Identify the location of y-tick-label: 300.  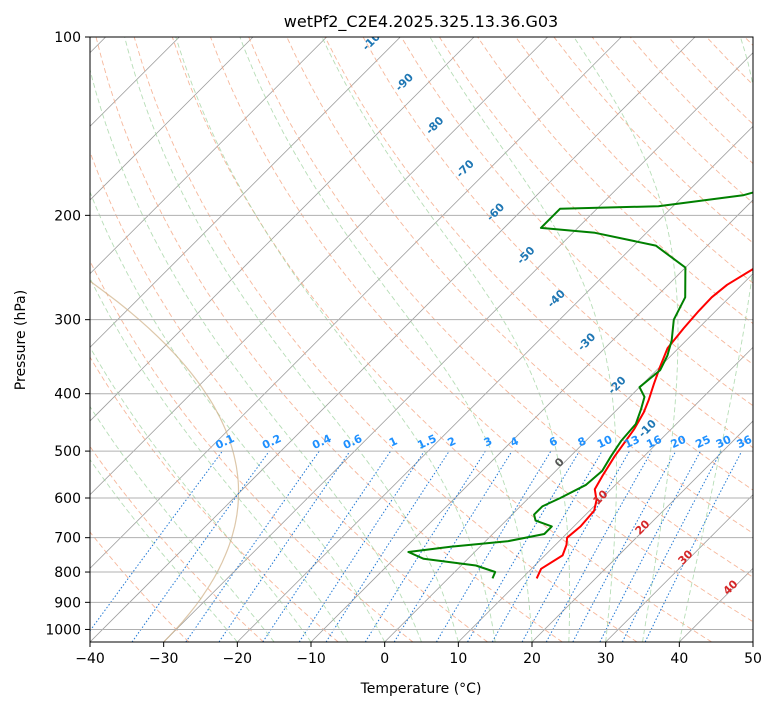
(67, 321).